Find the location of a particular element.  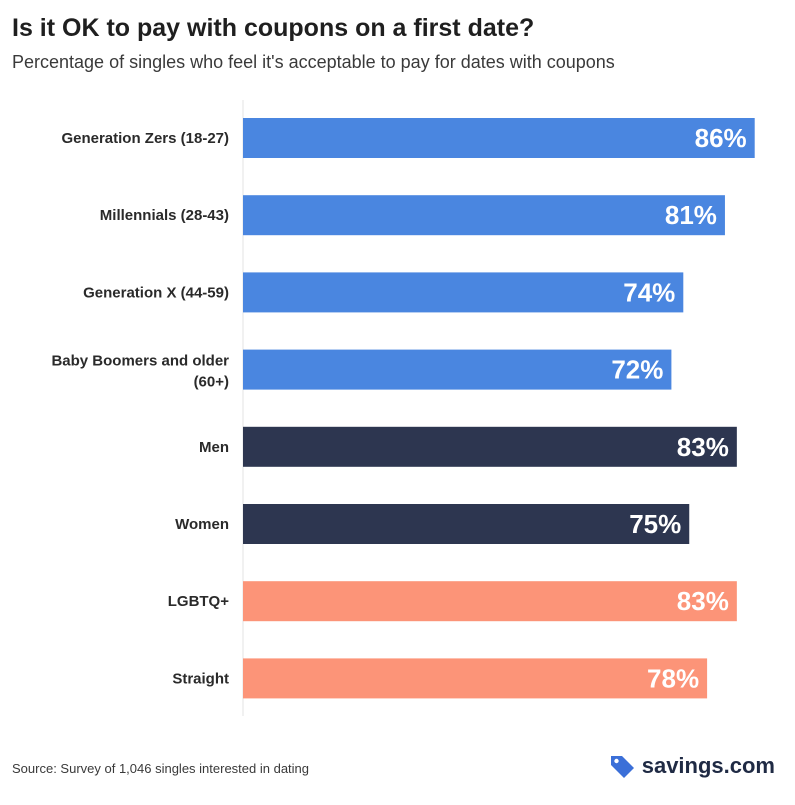

value-label: 86% is located at coordinates (721, 138).